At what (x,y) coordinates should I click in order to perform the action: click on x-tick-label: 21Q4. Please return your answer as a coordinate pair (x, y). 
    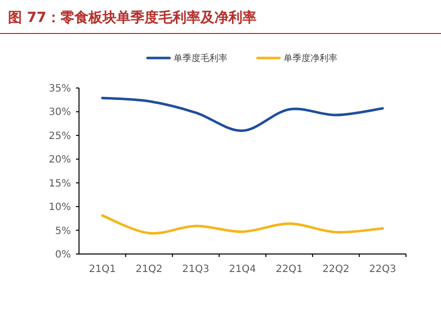
    Looking at the image, I should click on (242, 269).